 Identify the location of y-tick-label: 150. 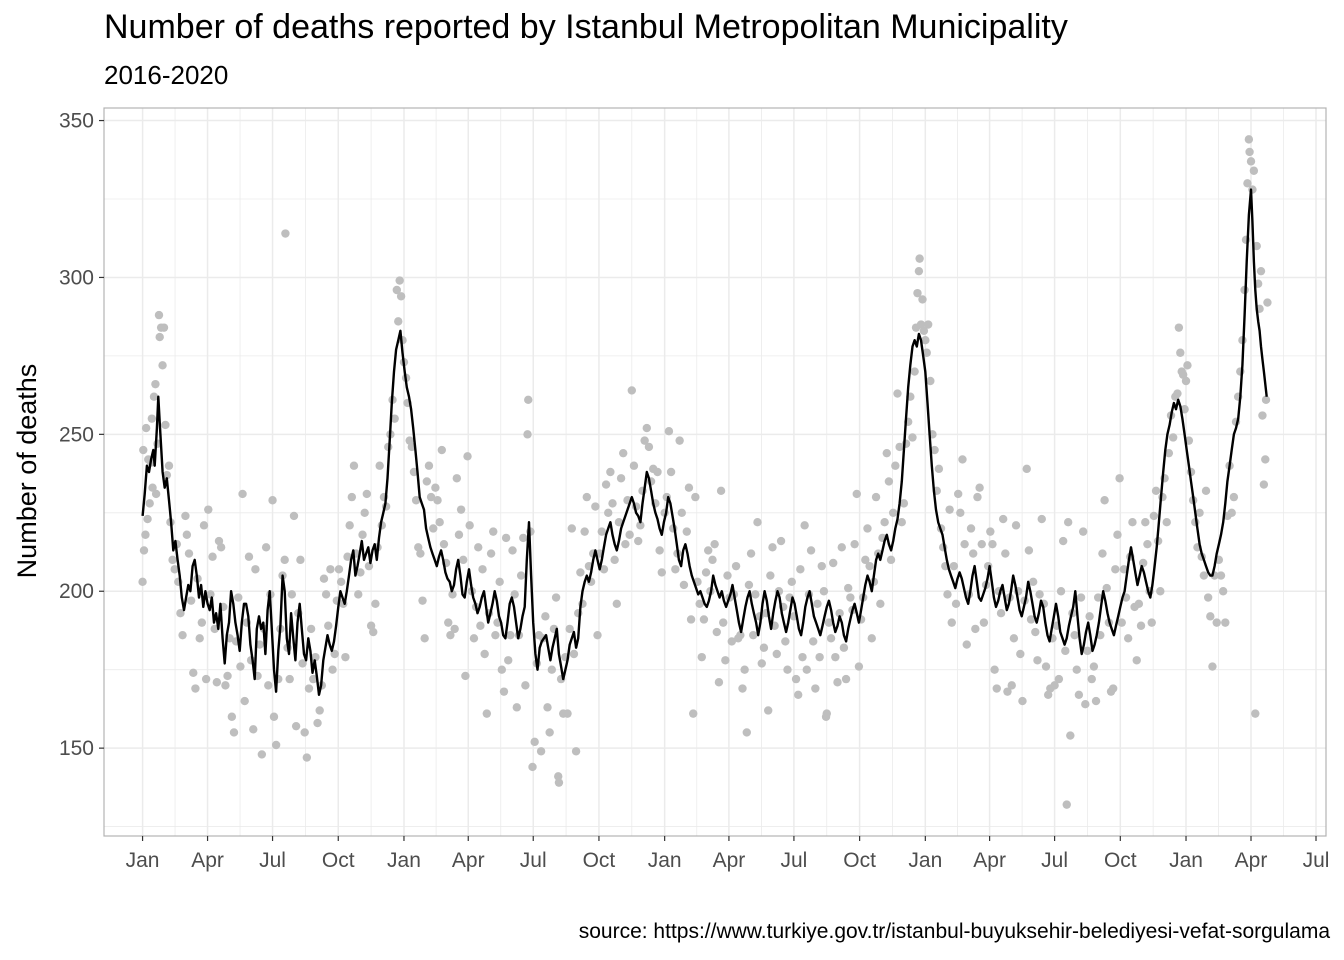
(76, 748).